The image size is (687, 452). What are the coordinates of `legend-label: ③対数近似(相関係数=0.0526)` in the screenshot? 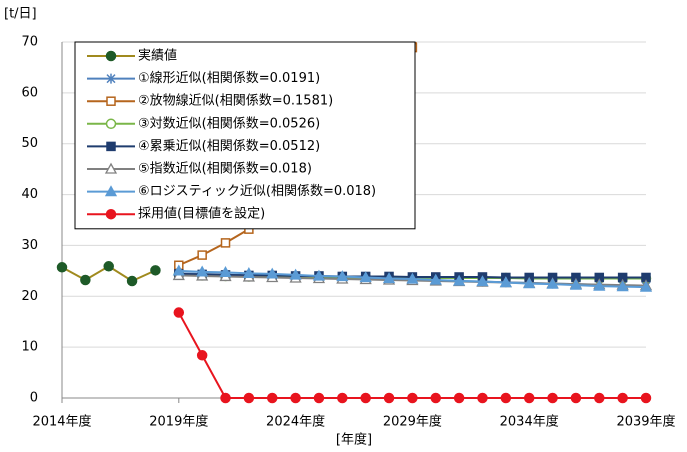 It's located at (229, 123).